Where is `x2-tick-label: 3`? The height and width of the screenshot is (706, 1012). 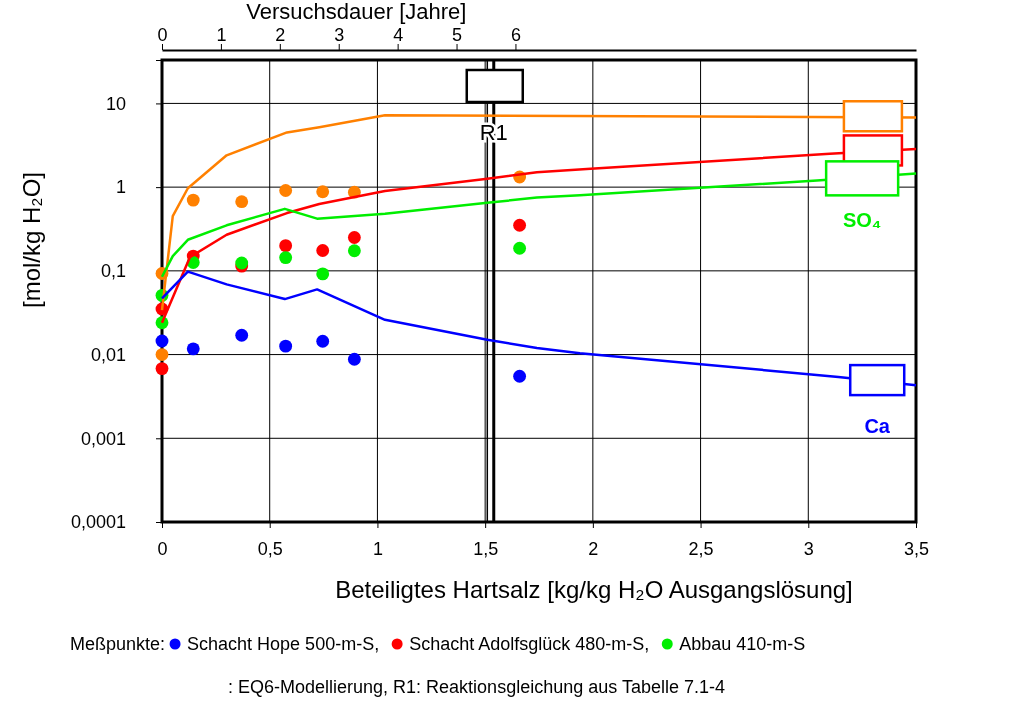
x2-tick-label: 3 is located at coordinates (339, 35).